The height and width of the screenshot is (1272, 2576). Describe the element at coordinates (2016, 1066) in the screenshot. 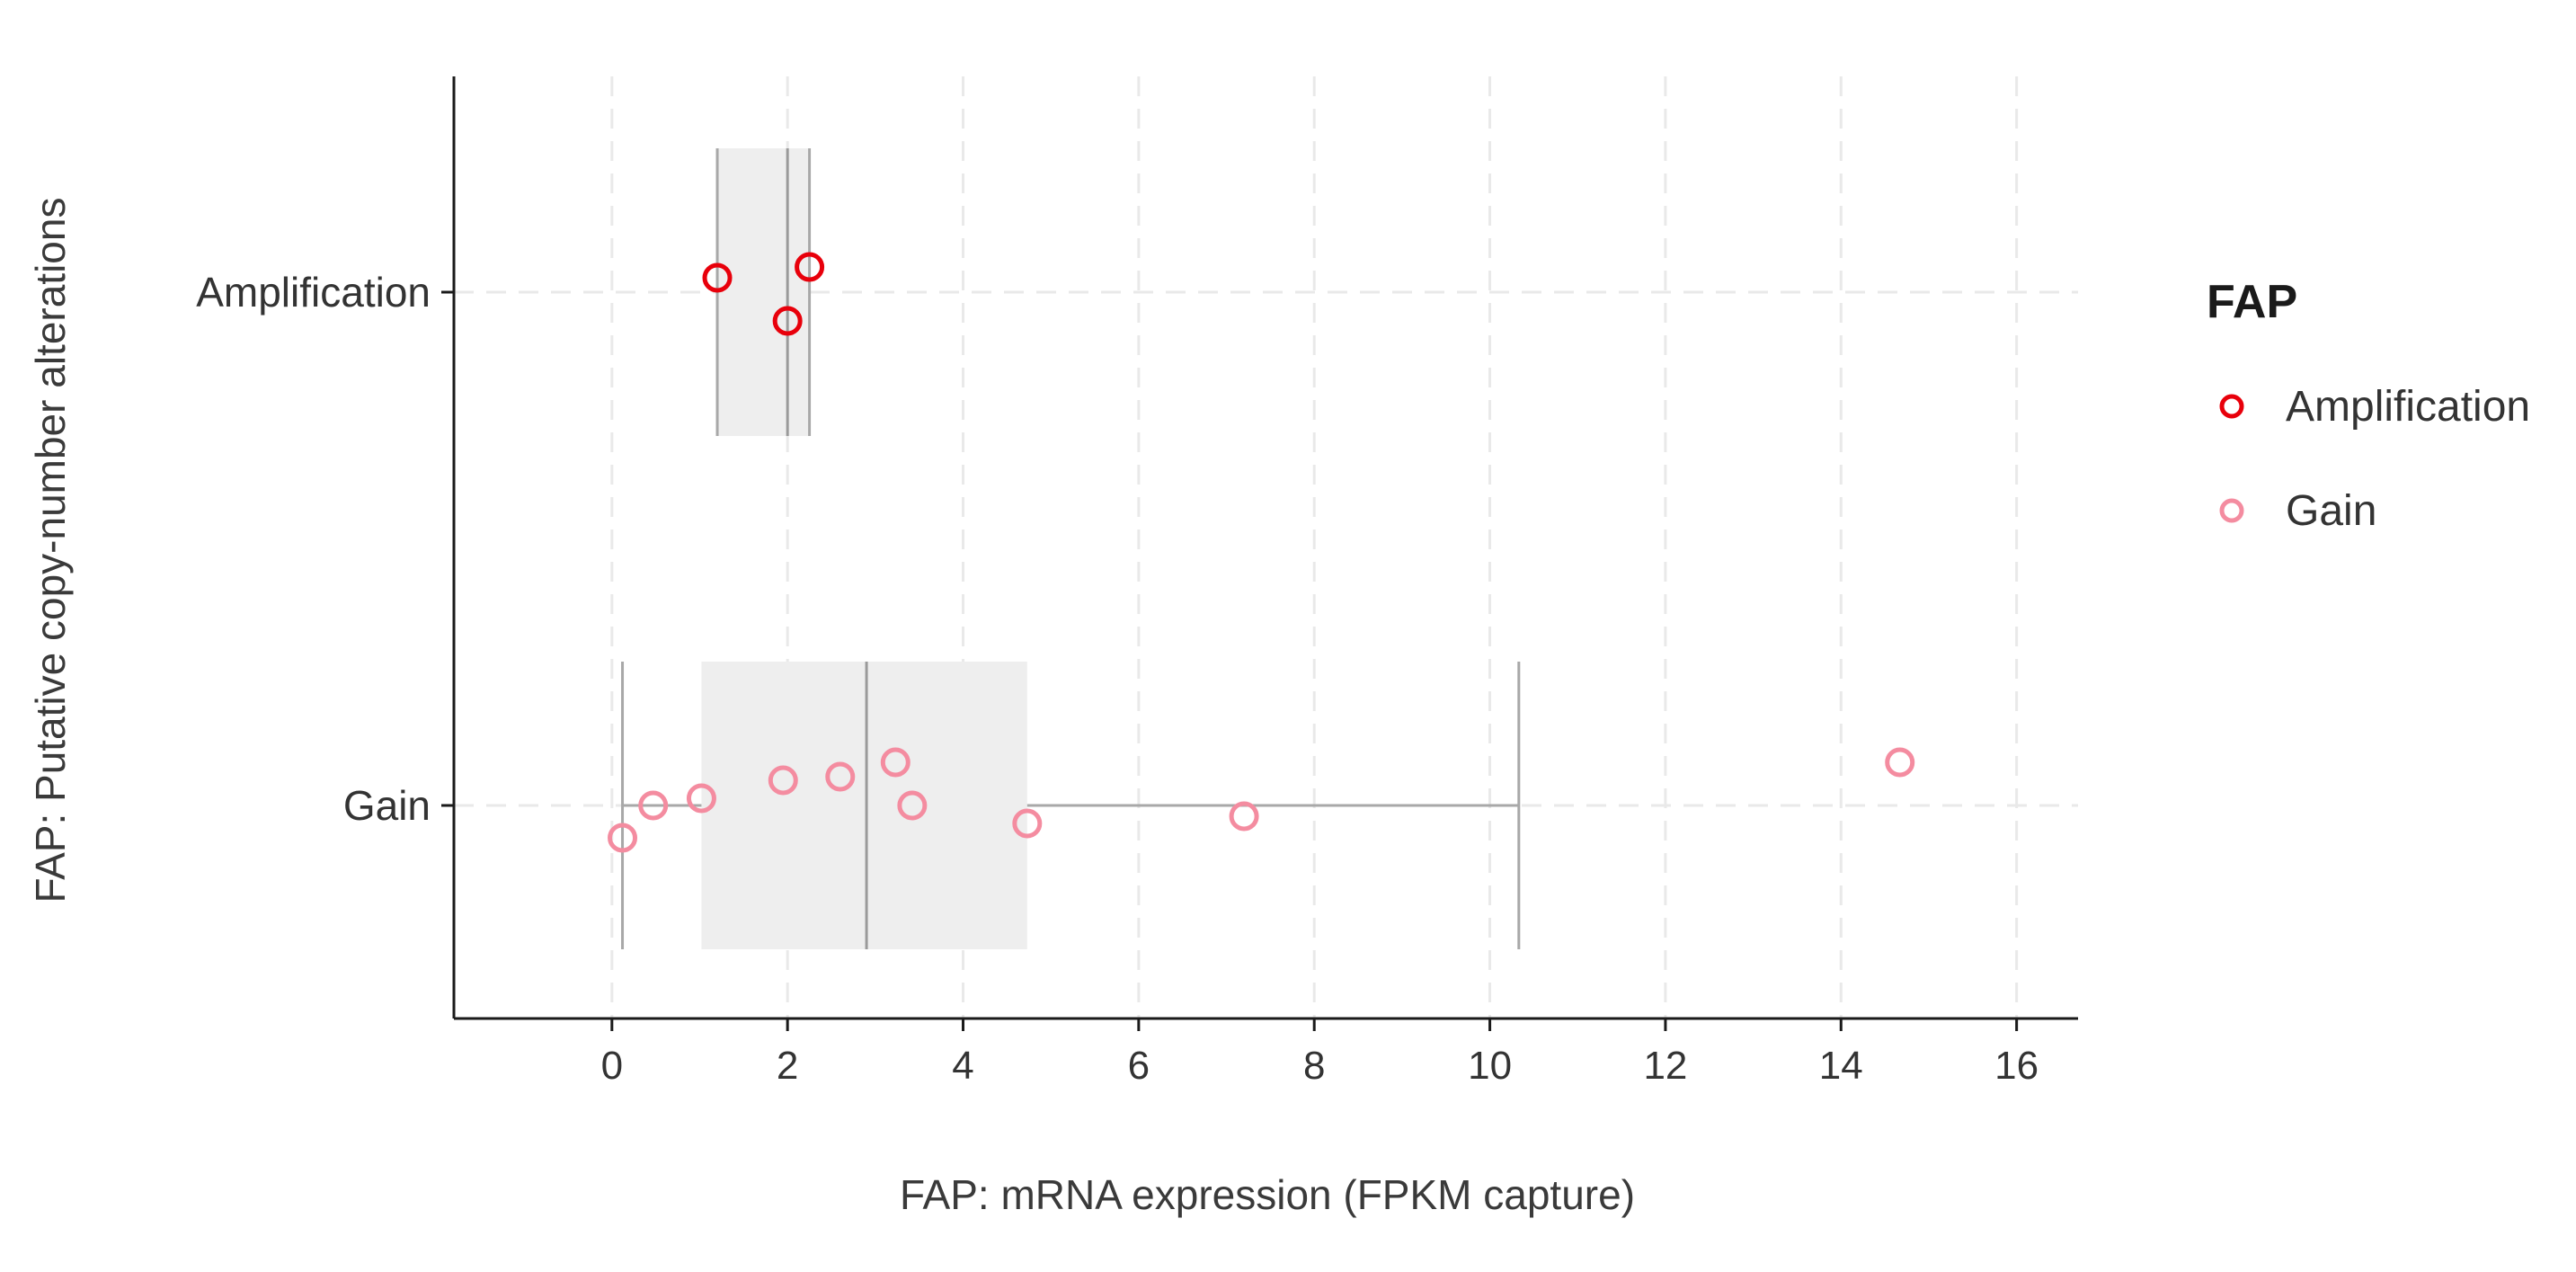

I see `x-tick-label: 16` at that location.